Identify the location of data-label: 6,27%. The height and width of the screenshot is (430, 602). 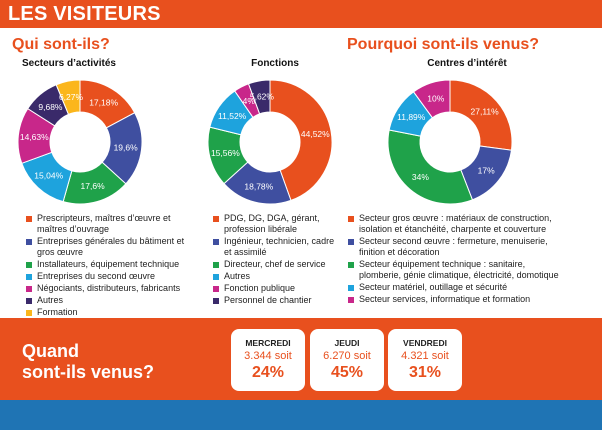
(71, 97).